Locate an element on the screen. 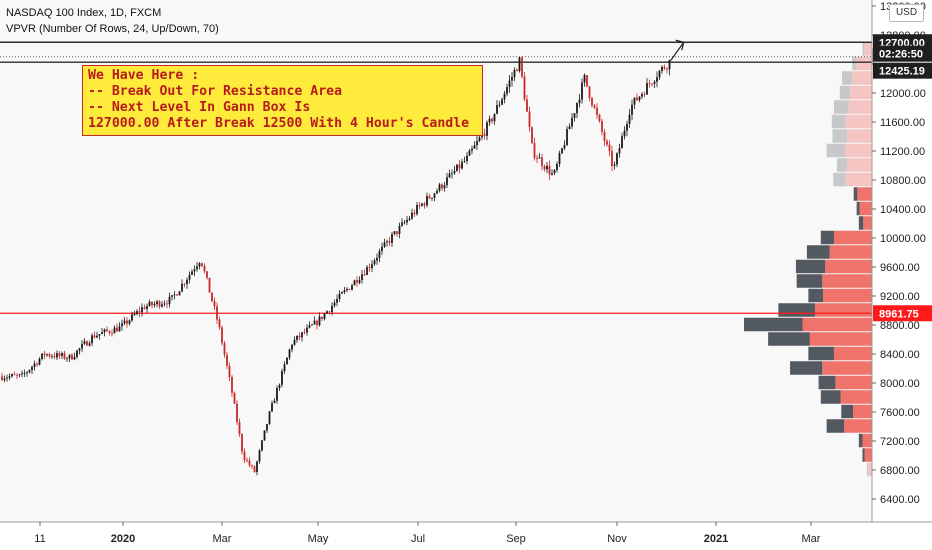 The width and height of the screenshot is (932, 550). currency-badge: USD is located at coordinates (906, 13).